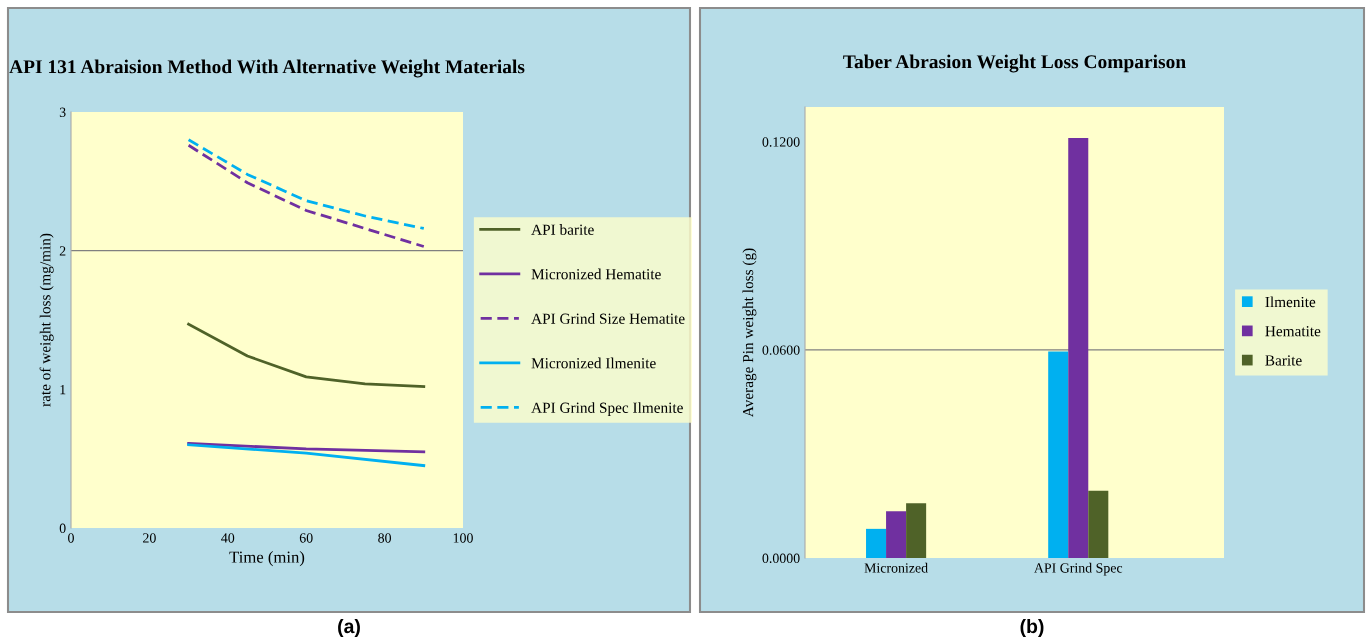 The image size is (1369, 644). I want to click on x-tick-label: Micronized, so click(896, 567).